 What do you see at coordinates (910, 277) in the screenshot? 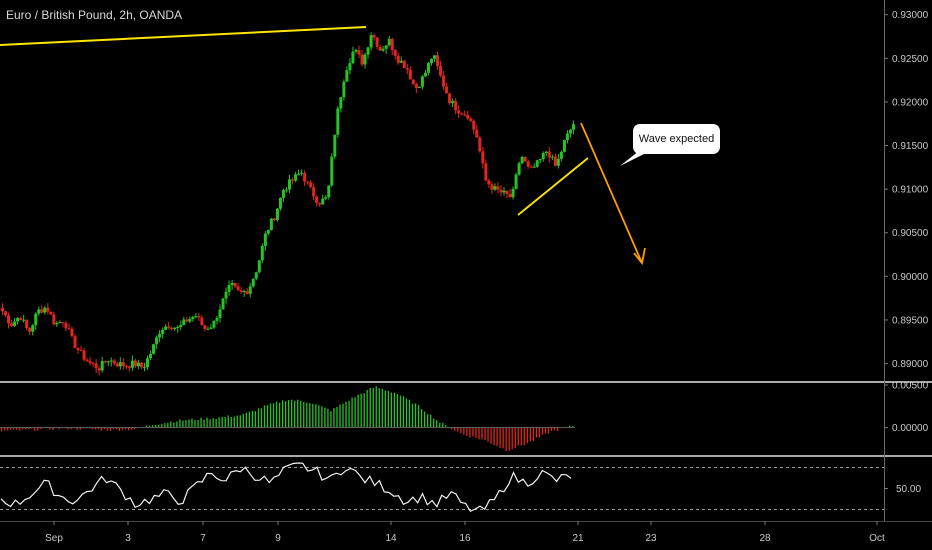
I see `price-tick-label: 0.90000` at bounding box center [910, 277].